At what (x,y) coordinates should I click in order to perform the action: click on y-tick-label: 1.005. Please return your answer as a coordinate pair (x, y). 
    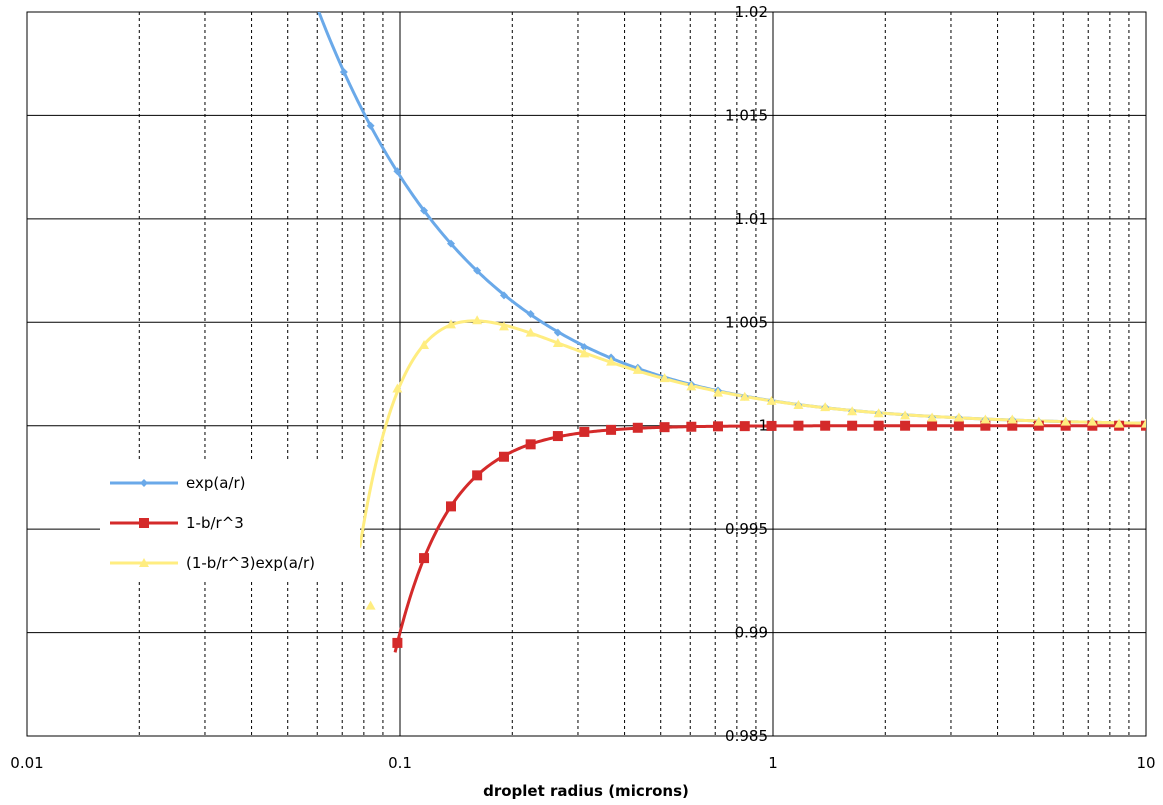
    Looking at the image, I should click on (746, 322).